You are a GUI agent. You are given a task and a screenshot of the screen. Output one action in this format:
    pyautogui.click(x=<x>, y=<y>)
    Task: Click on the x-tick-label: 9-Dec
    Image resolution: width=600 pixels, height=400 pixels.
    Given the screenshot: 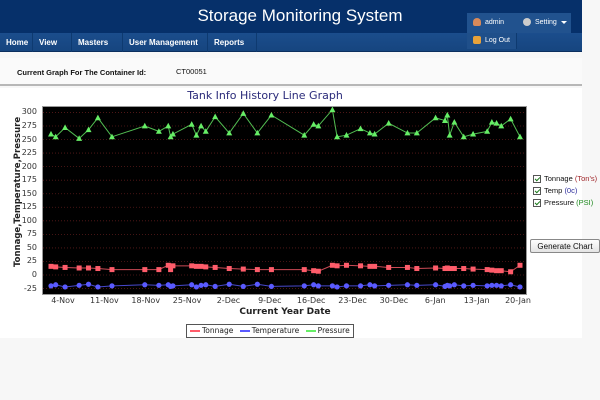 What is the action you would take?
    pyautogui.click(x=270, y=300)
    